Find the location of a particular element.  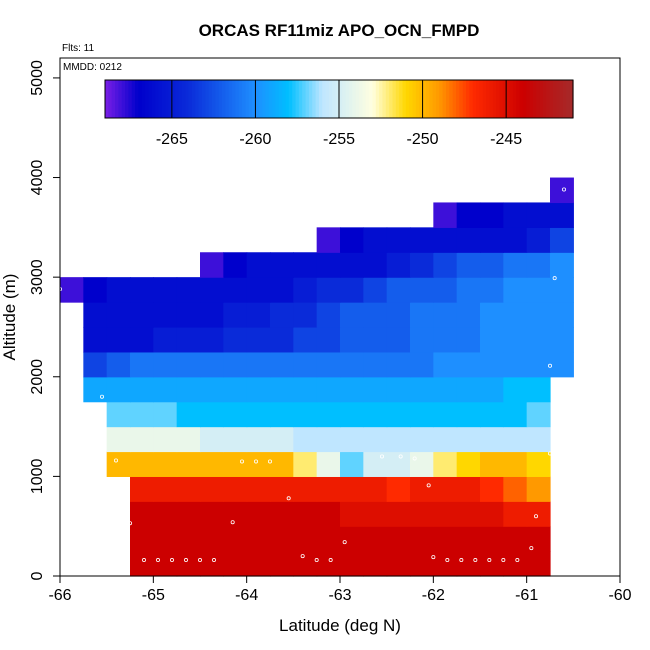

y-axis-label: Altitude (m) is located at coordinates (9, 317).